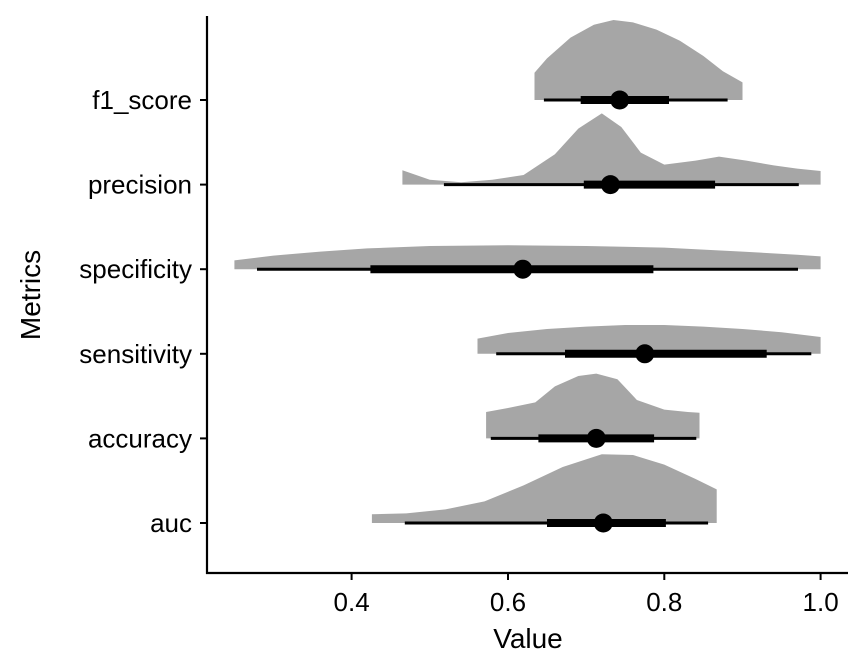 The image size is (864, 672). What do you see at coordinates (664, 602) in the screenshot?
I see `x-tick-label-0.8: 0.8` at bounding box center [664, 602].